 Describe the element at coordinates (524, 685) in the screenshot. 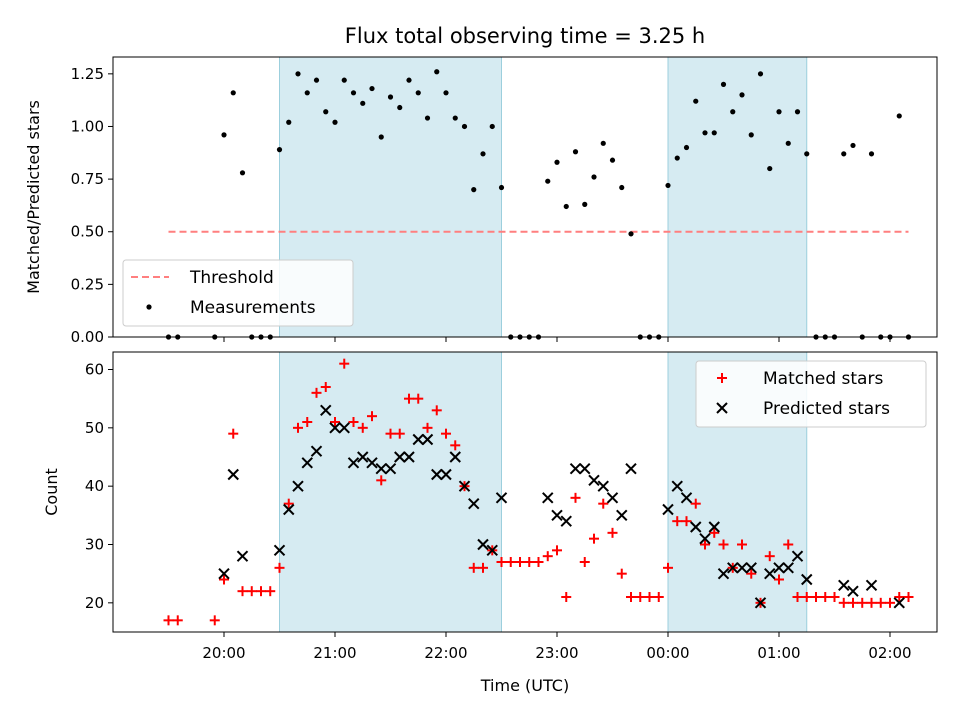

I see `x-axis-label: Time (UTC)` at that location.